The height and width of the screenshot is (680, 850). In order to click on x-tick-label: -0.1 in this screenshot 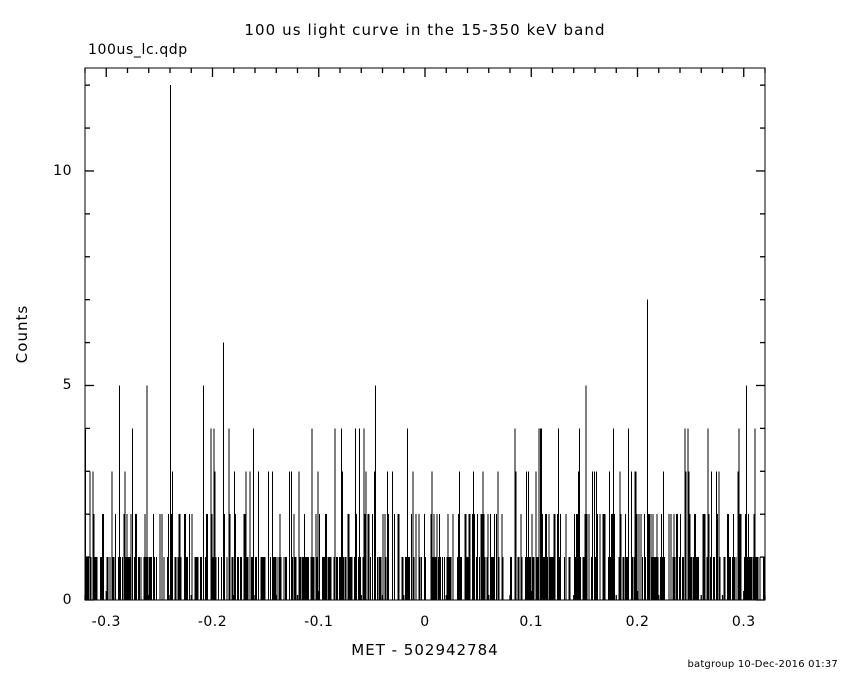, I will do `click(319, 622)`.